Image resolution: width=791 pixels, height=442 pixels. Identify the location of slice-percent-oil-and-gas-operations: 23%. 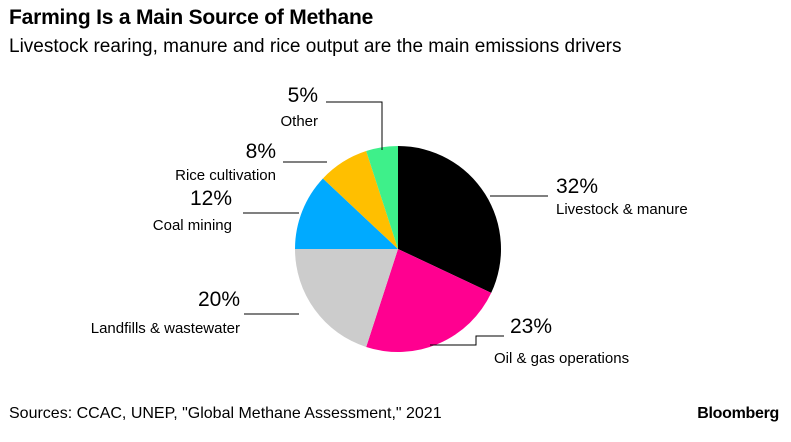
(531, 326).